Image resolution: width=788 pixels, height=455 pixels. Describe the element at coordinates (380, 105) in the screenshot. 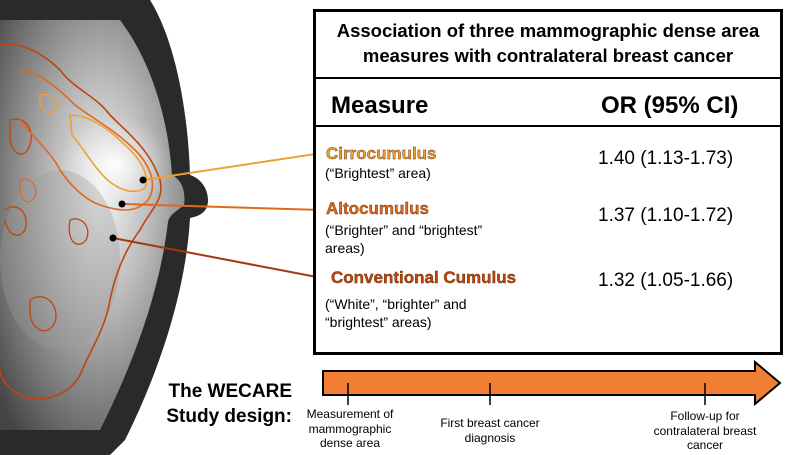

I see `column-header-measure: Measure` at that location.